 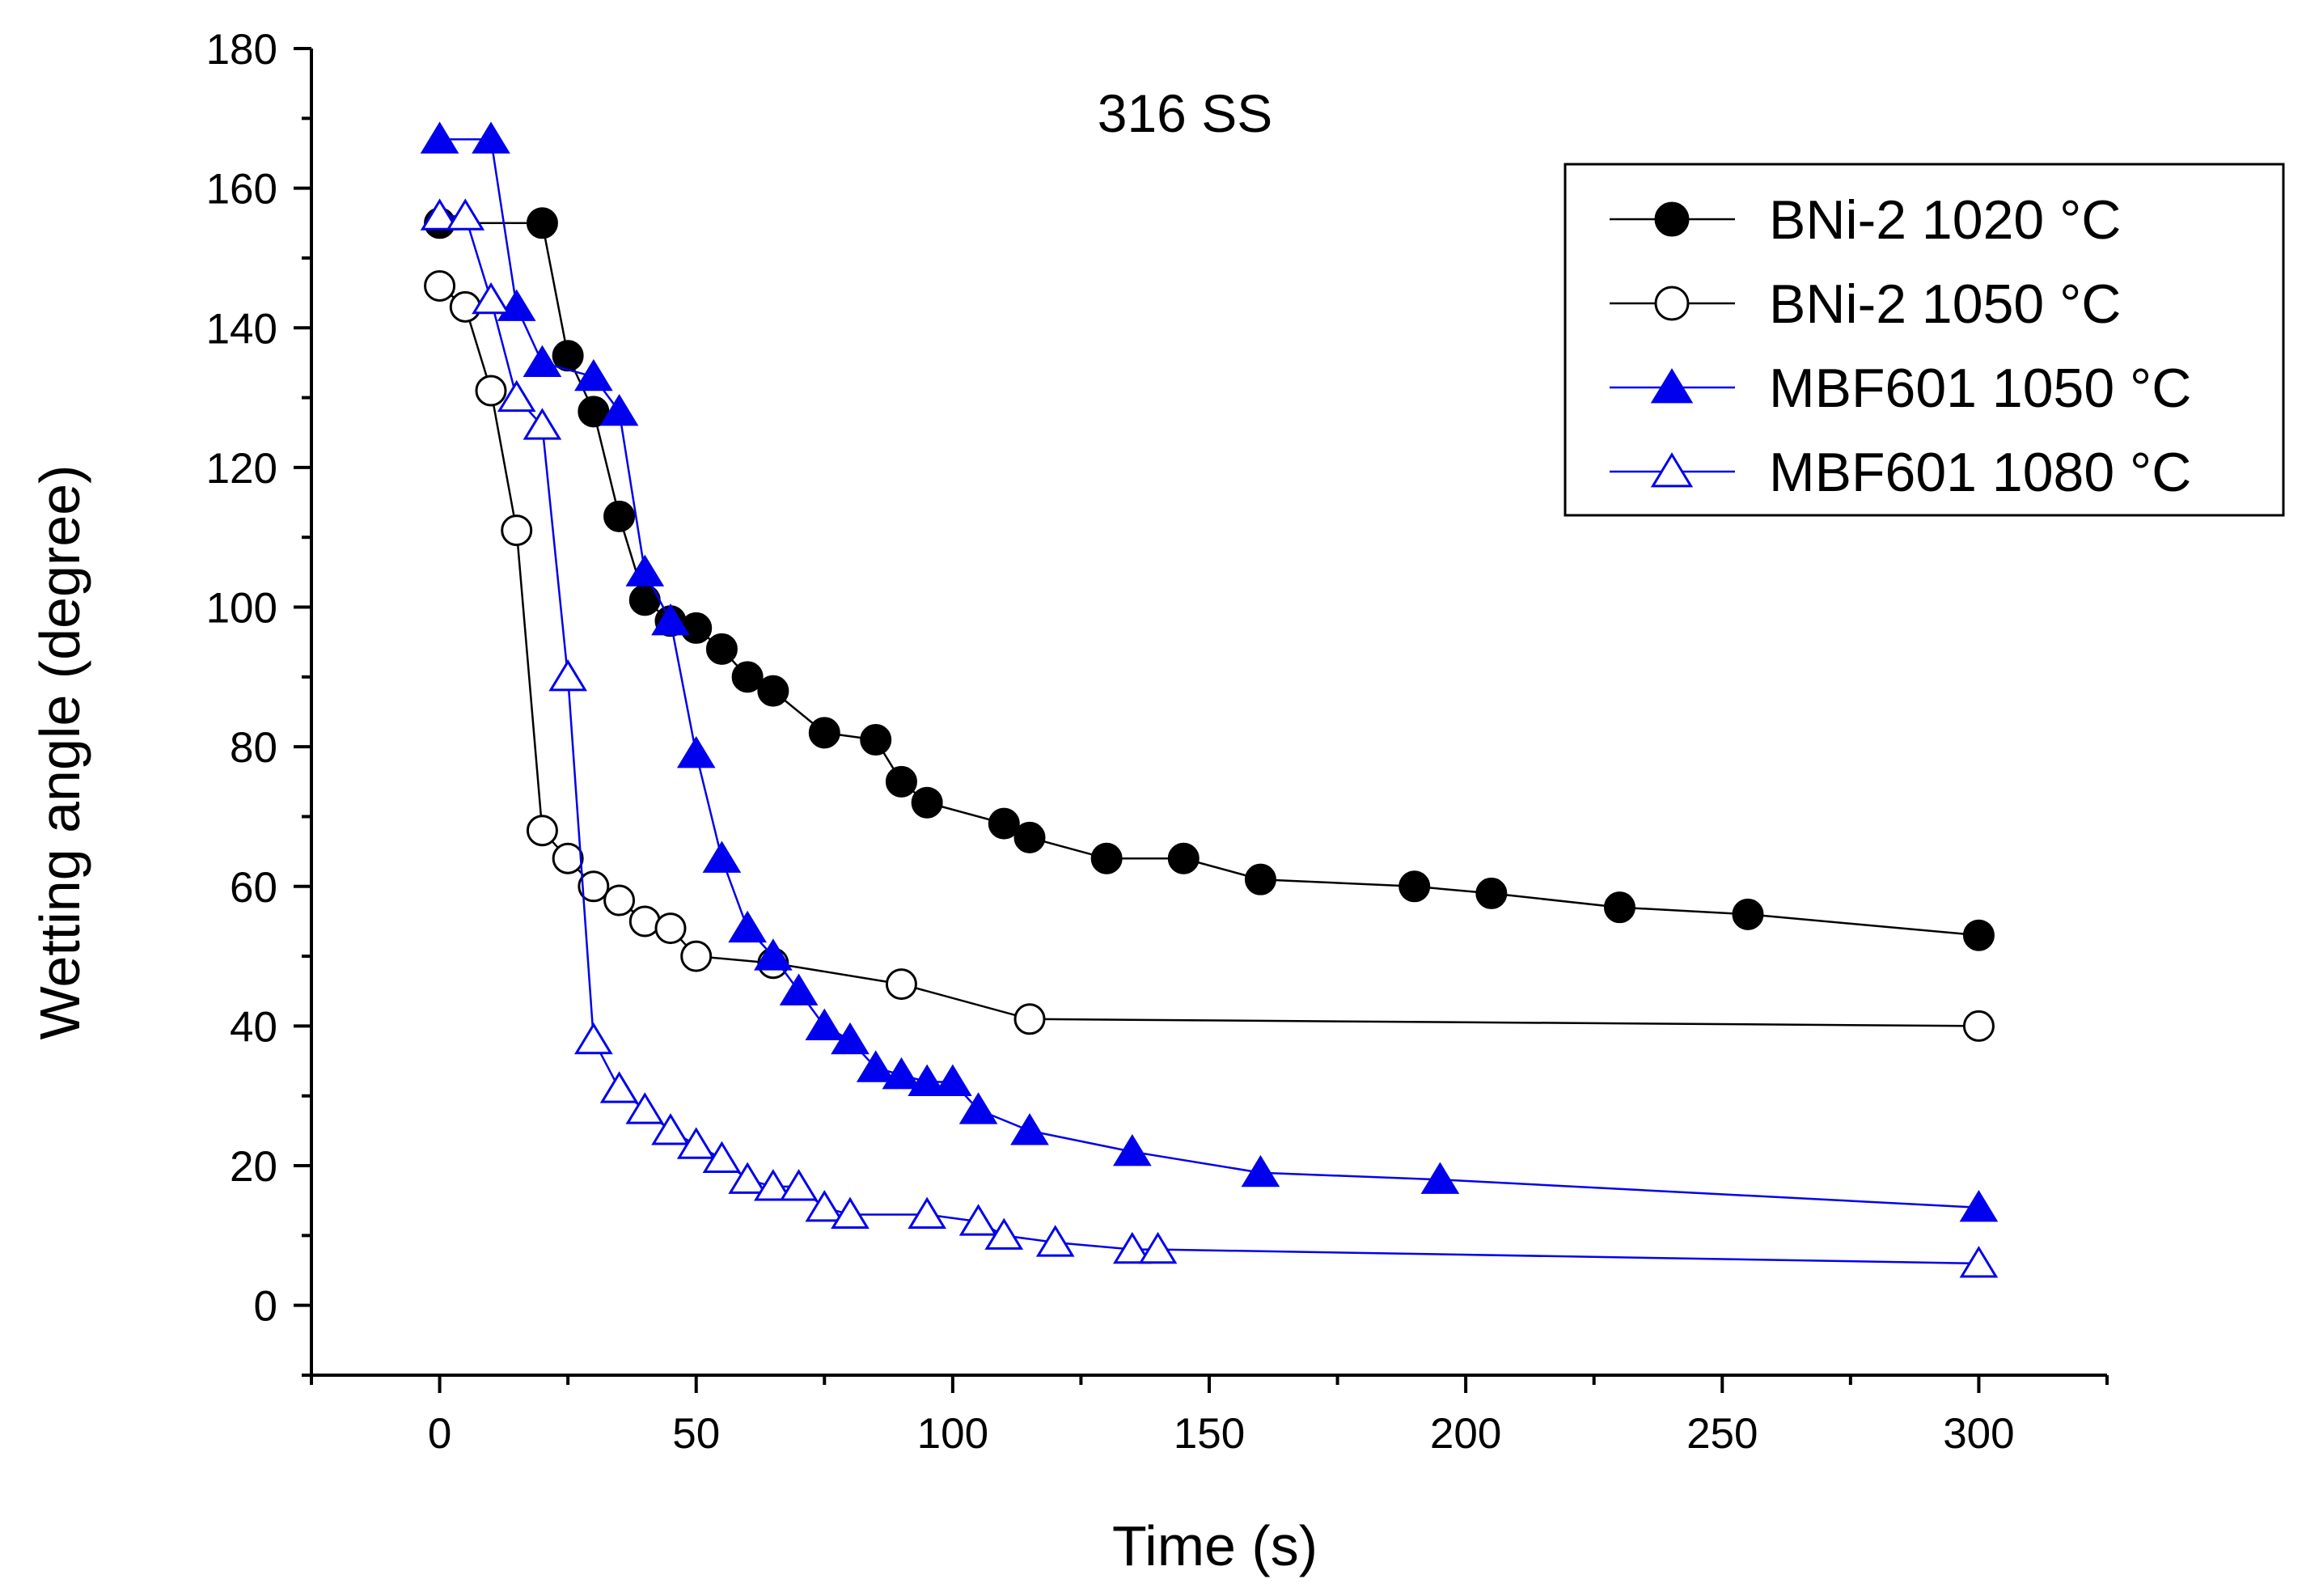 What do you see at coordinates (1722, 1434) in the screenshot?
I see `x-tick-label: 250` at bounding box center [1722, 1434].